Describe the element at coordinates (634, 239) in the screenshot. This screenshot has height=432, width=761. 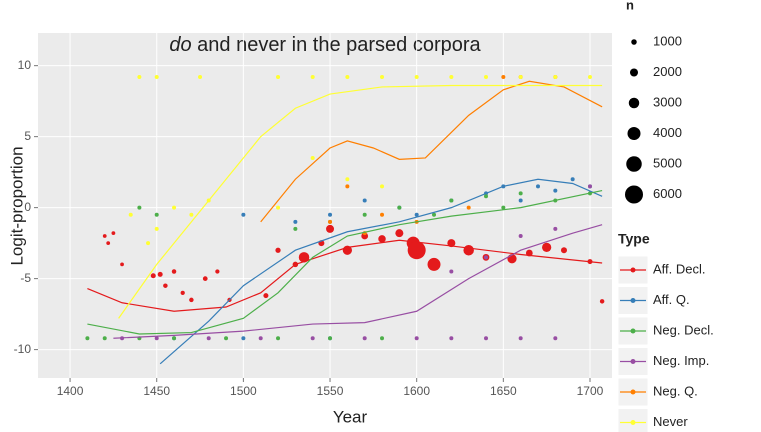
I see `legend-title: Type` at that location.